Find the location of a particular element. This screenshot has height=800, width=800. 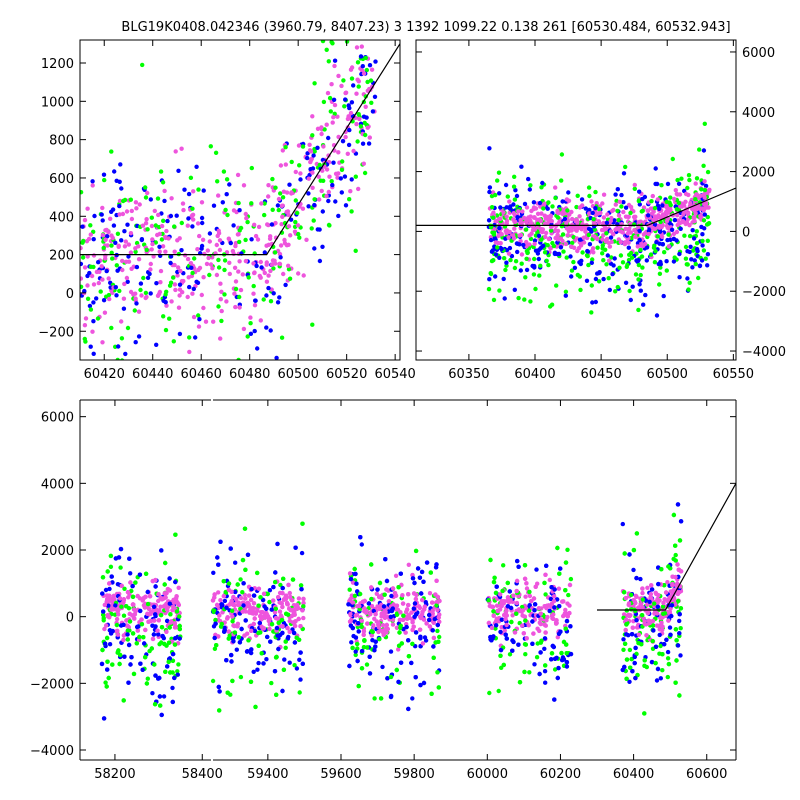

x-tick-label: 60440 is located at coordinates (152, 374).